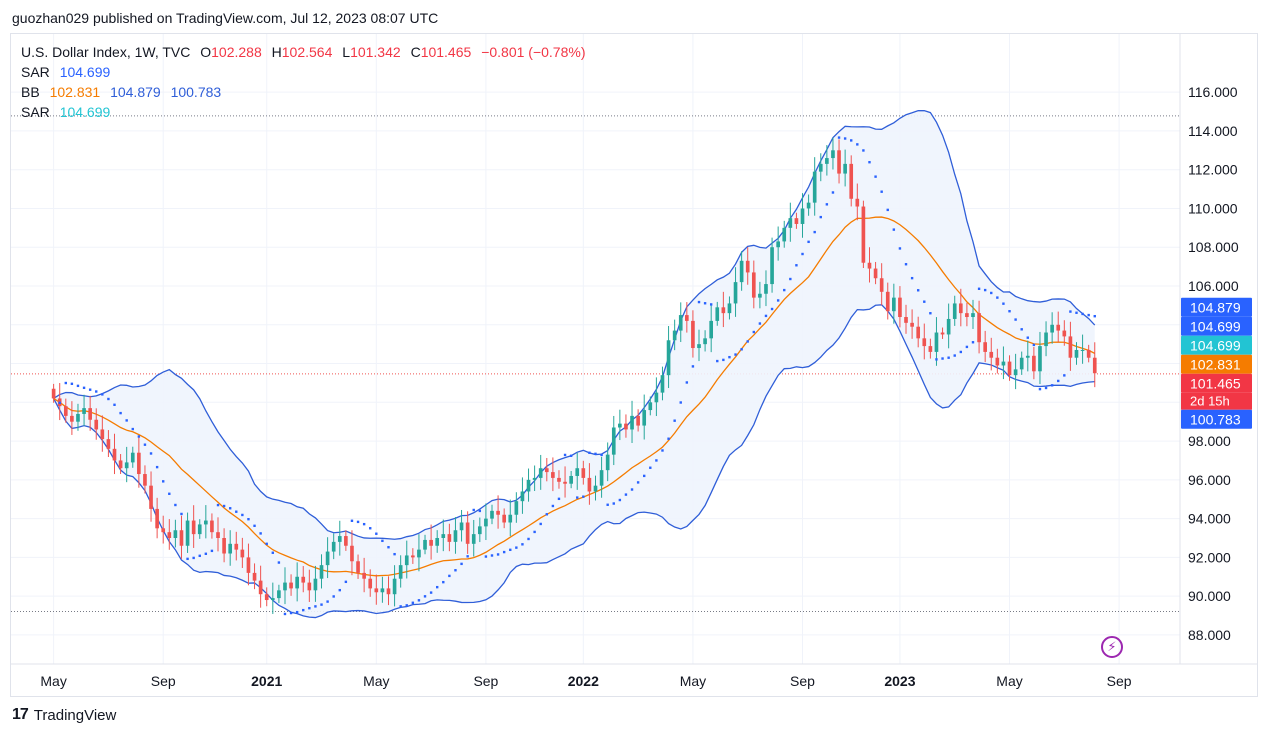 The image size is (1274, 742). I want to click on x-tick-label: 2023, so click(899, 681).